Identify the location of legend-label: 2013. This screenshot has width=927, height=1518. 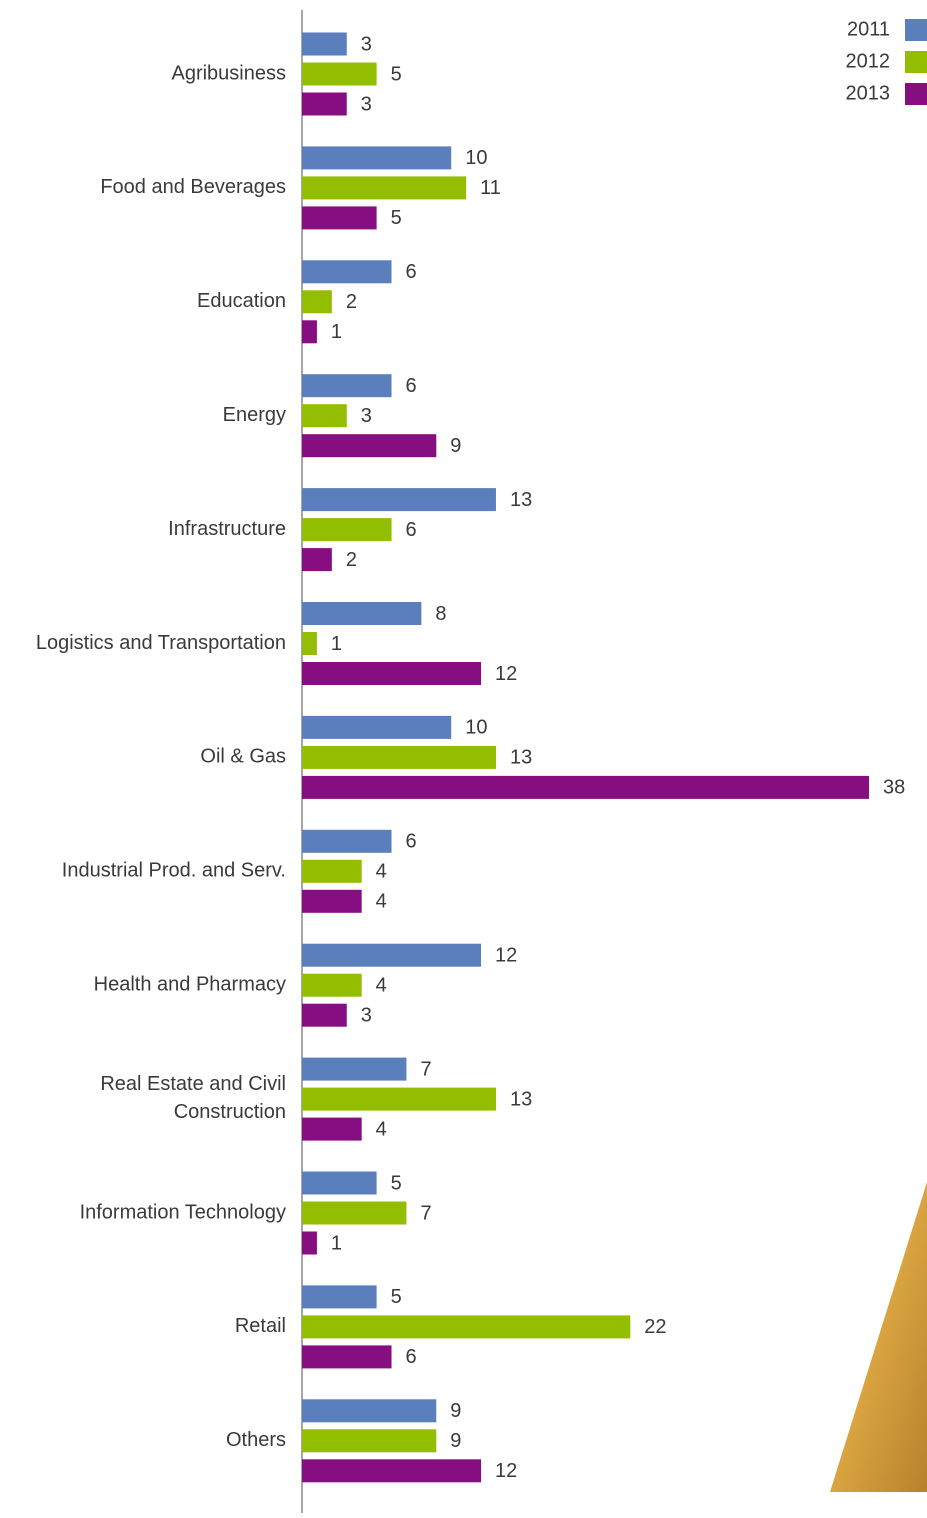
(868, 93).